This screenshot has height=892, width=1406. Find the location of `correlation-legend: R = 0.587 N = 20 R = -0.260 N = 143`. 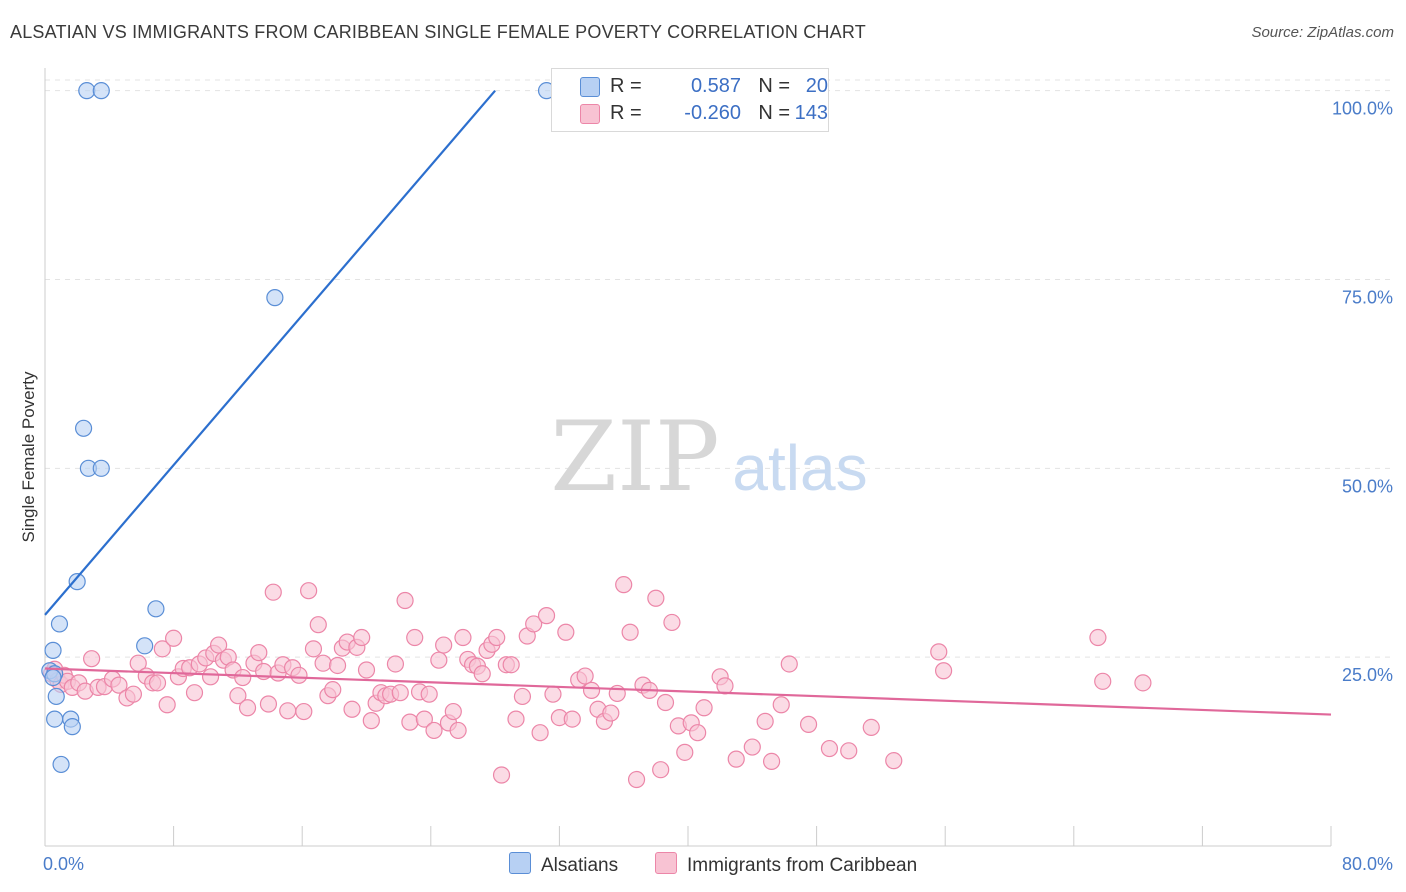

correlation-legend: R = 0.587 N = 20 R = -0.260 N = 143 is located at coordinates (690, 100).